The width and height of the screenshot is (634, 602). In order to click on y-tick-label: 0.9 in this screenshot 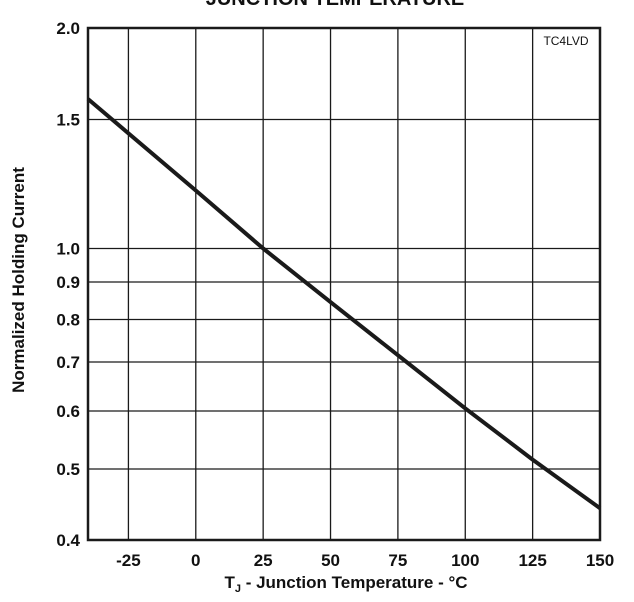, I will do `click(68, 282)`.